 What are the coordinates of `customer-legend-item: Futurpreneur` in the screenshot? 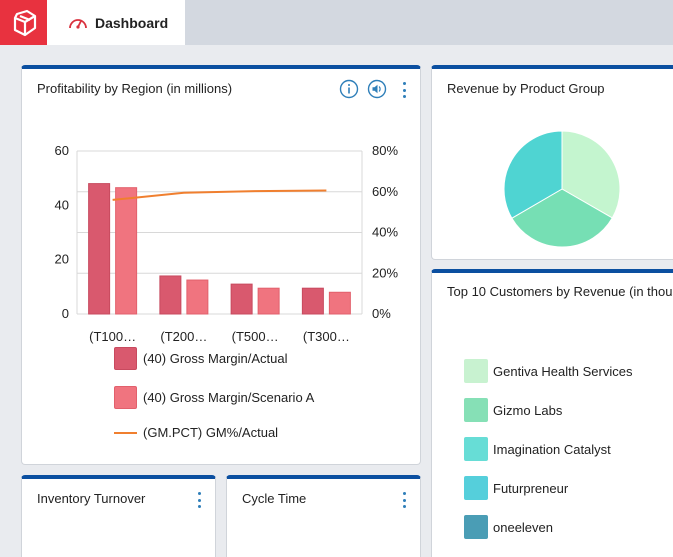 It's located at (516, 488).